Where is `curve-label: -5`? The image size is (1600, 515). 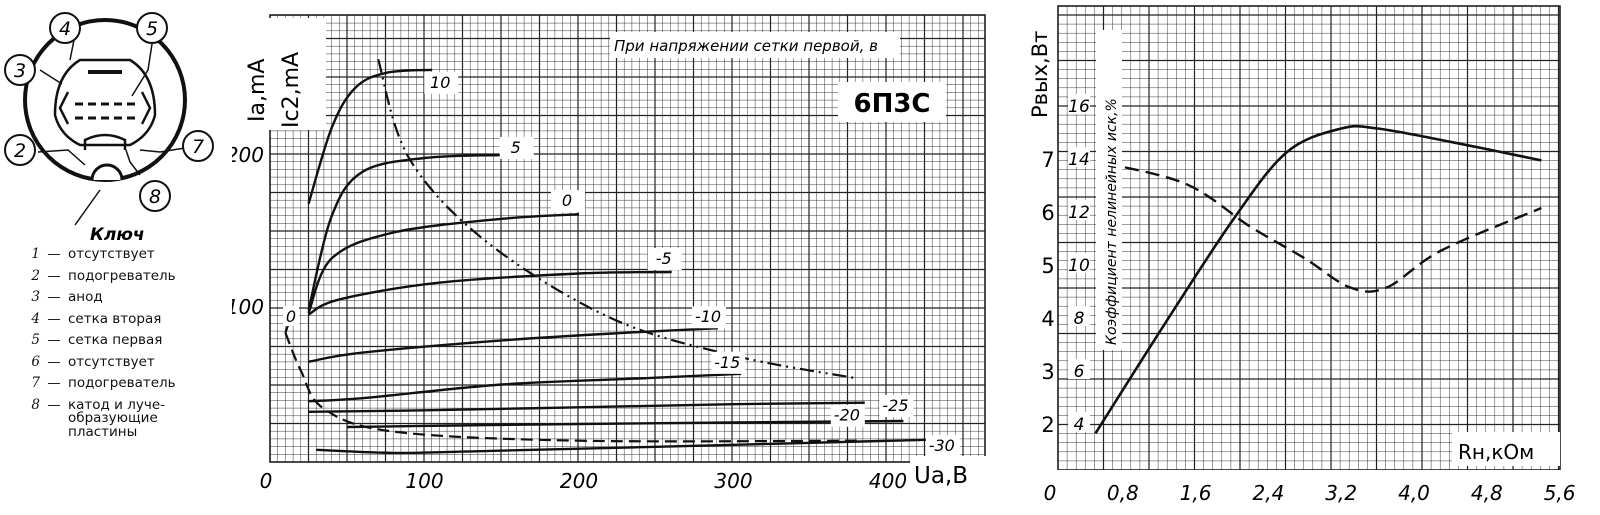 curve-label: -5 is located at coordinates (664, 258).